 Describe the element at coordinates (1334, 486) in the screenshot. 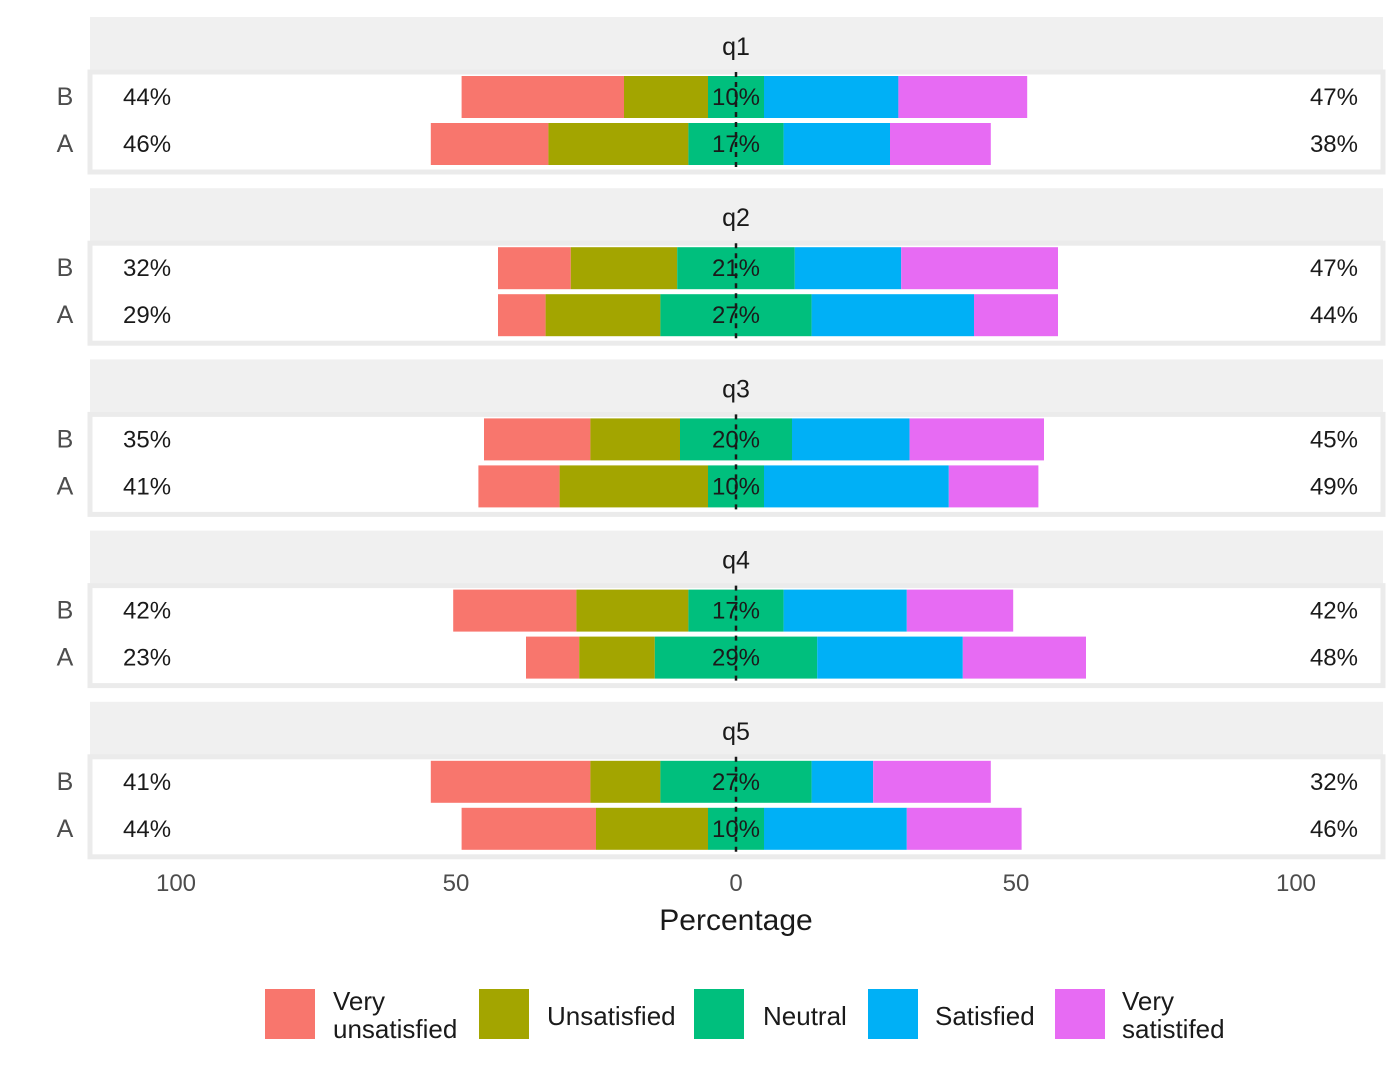

I see `high-percent-label: 49%` at that location.